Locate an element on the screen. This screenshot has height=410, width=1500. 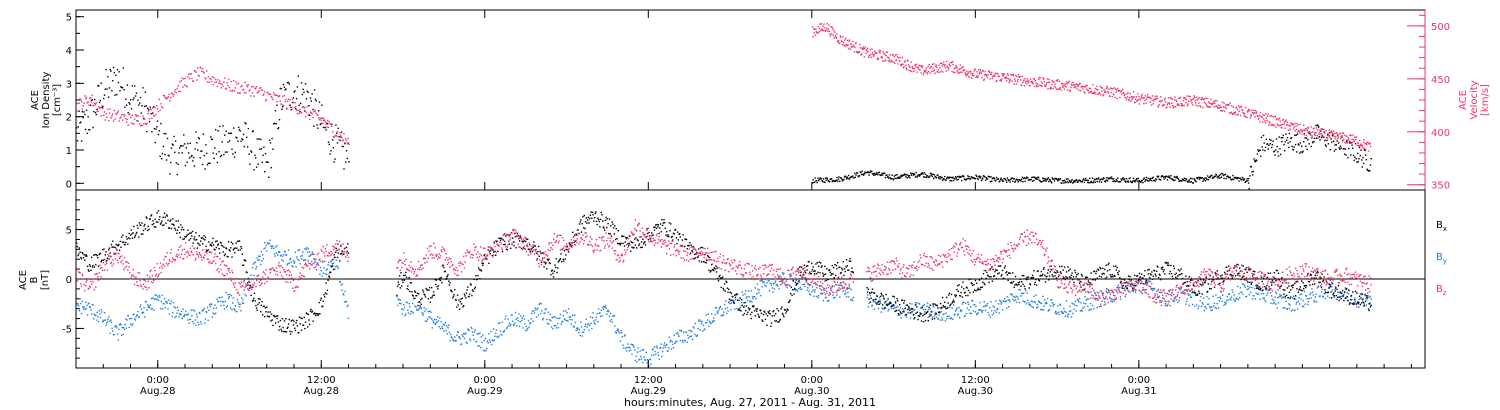
left-y-tick-label: 5 is located at coordinates (69, 18).